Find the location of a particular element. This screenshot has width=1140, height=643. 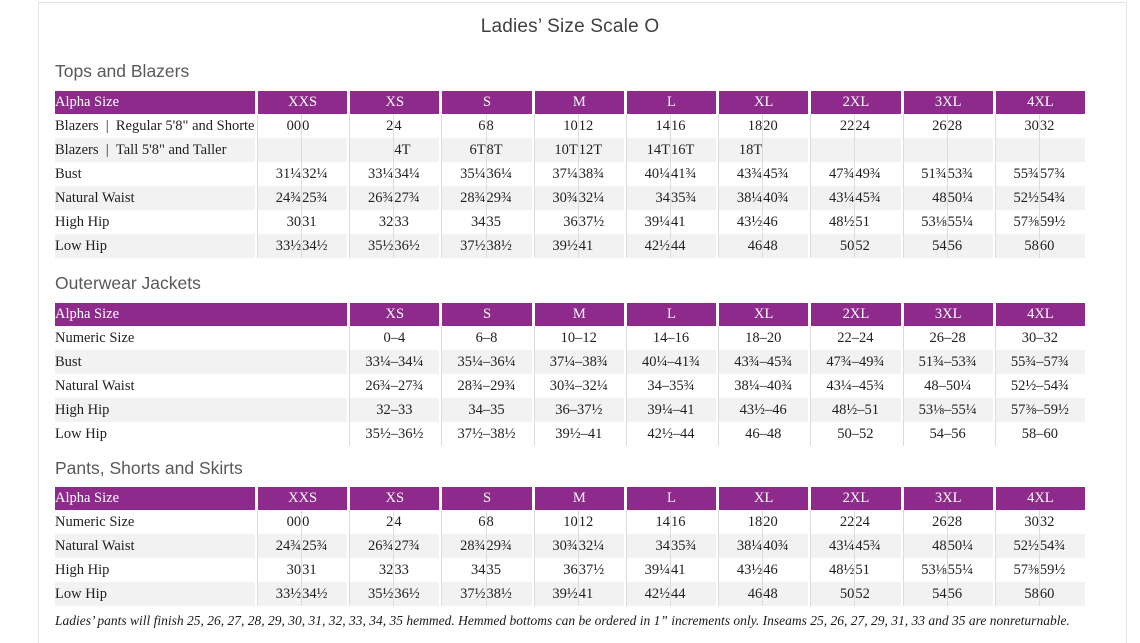

size-range-cell: 48½–51 is located at coordinates (854, 410).